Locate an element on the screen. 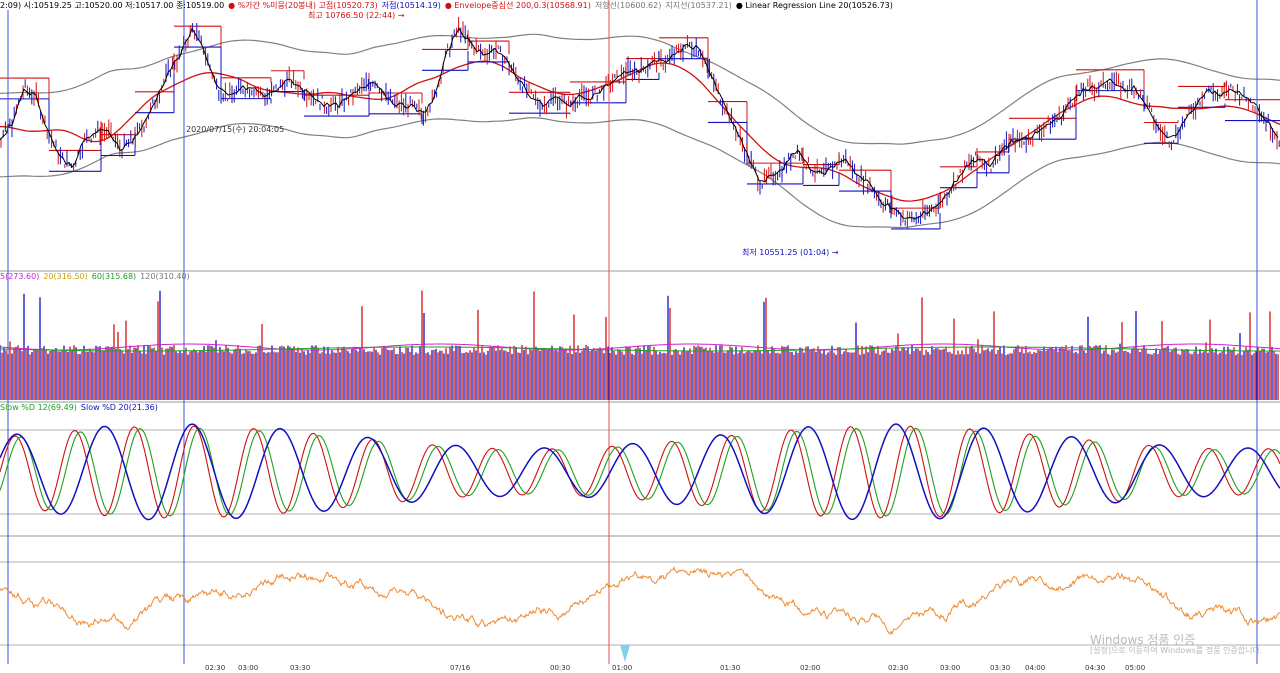 Image resolution: width=1280 pixels, height=673 pixels. oversold-fill is located at coordinates (625, 653).